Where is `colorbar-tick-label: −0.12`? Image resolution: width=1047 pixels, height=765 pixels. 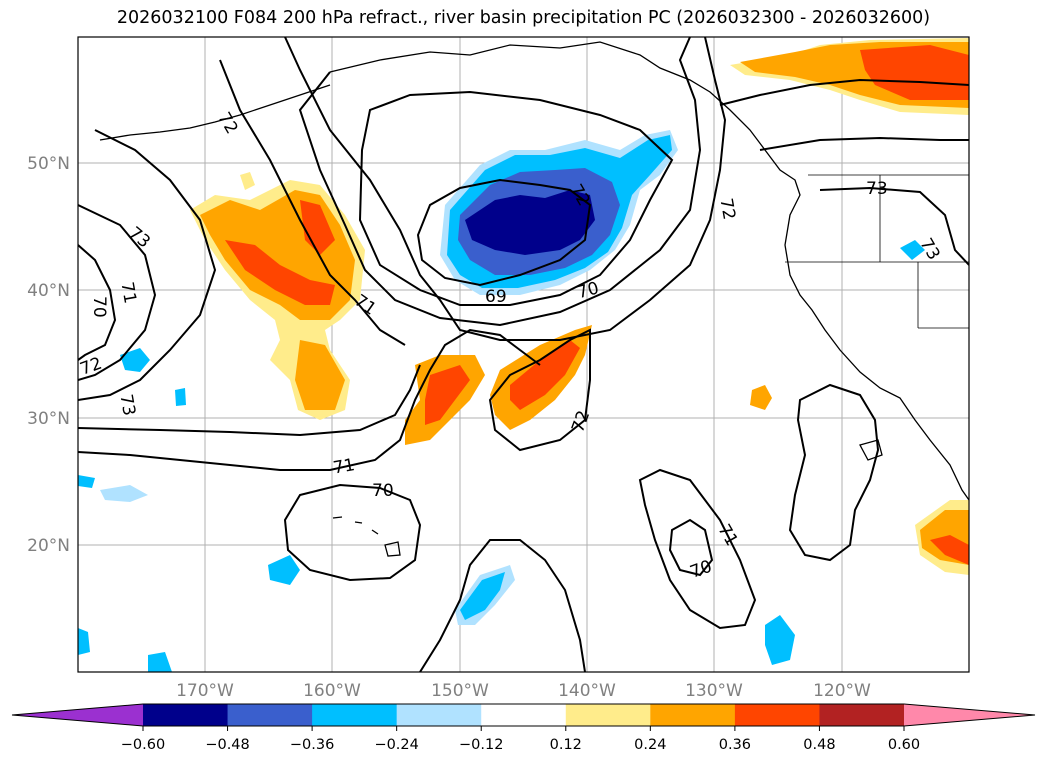 colorbar-tick-label: −0.12 is located at coordinates (481, 745).